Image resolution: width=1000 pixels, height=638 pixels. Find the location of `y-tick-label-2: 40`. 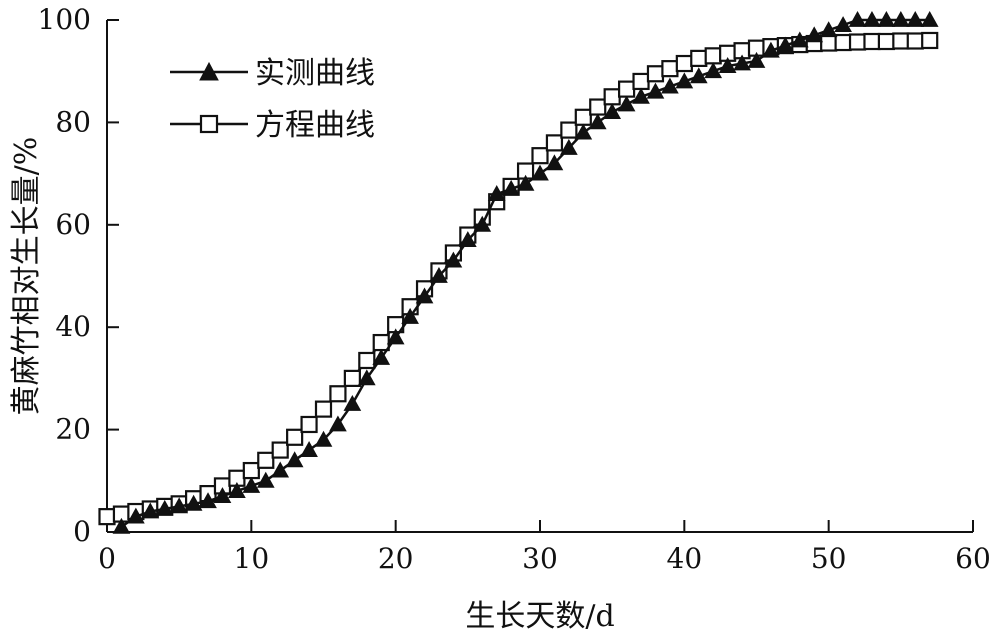

y-tick-label-2: 40 is located at coordinates (73, 326).